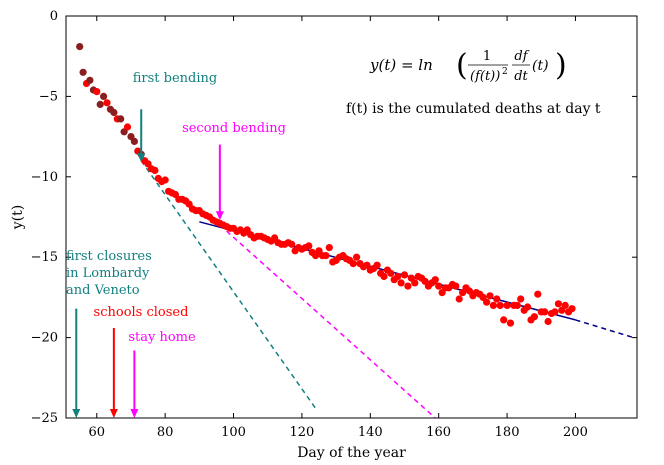 This screenshot has width=664, height=465. I want to click on annotation-label: first bending, so click(175, 78).